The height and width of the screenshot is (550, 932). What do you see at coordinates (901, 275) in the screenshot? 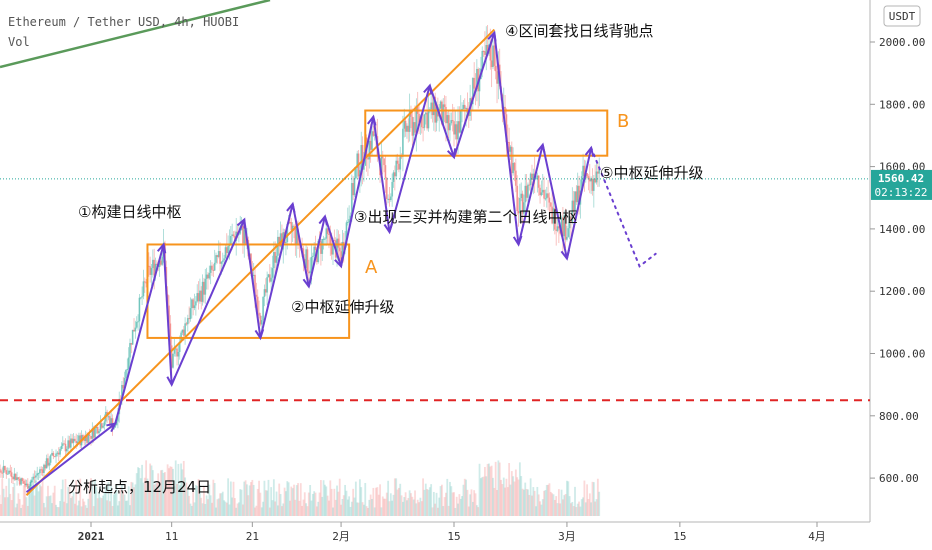
I see `price-axis-panel` at bounding box center [901, 275].